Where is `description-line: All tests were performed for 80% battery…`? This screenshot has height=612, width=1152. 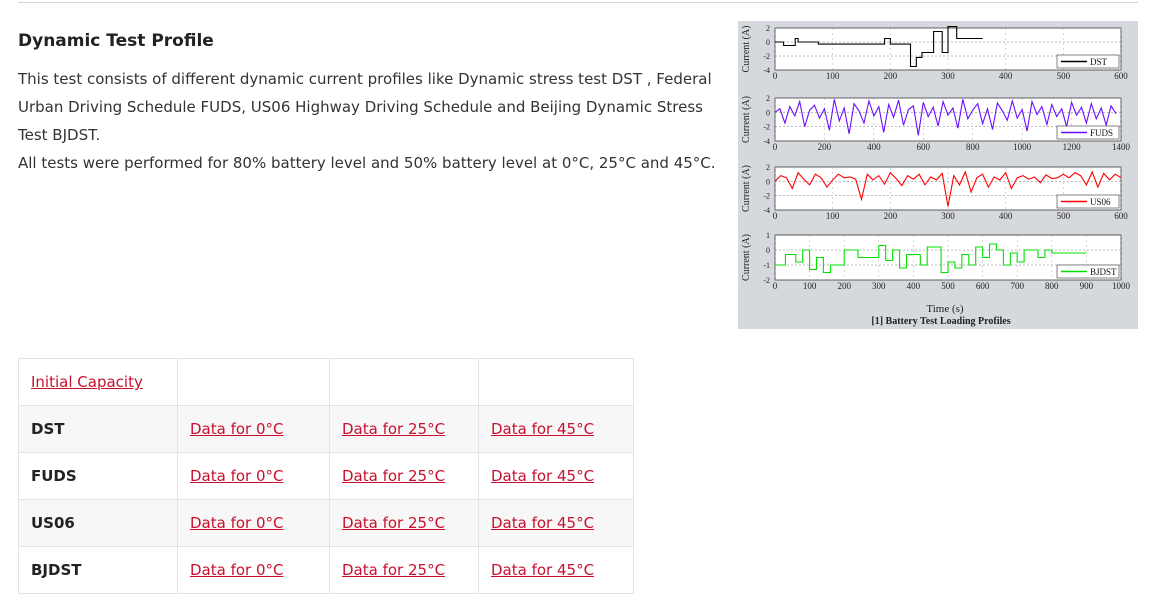
description-line: All tests were performed for 80% battery… is located at coordinates (367, 163).